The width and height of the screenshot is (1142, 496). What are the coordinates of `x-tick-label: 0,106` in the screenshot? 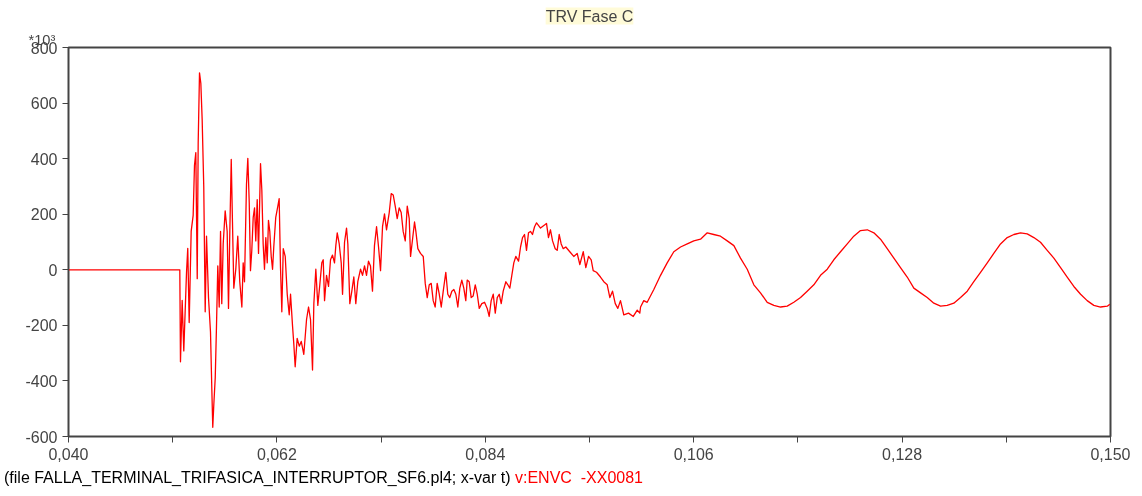 It's located at (693, 454).